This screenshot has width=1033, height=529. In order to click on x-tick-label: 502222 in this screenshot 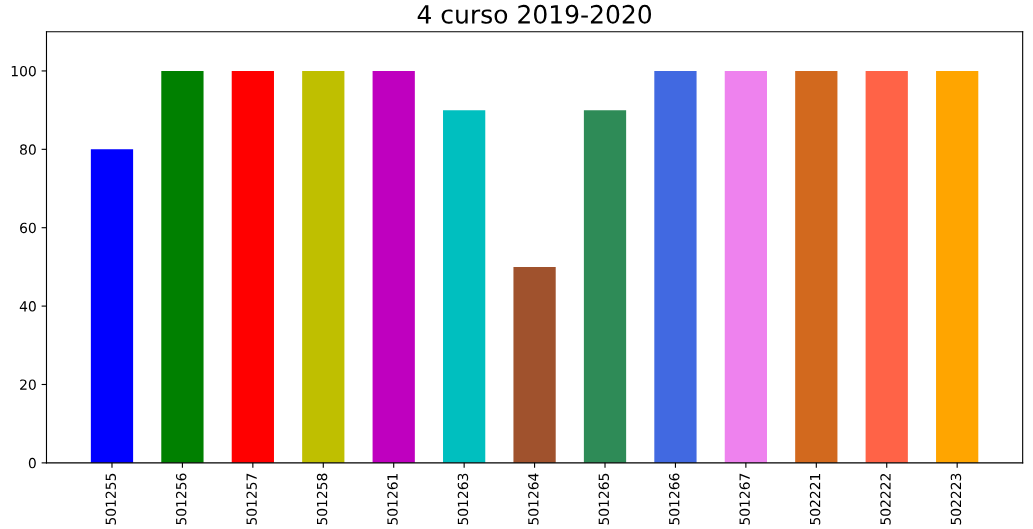, I will do `click(885, 499)`.